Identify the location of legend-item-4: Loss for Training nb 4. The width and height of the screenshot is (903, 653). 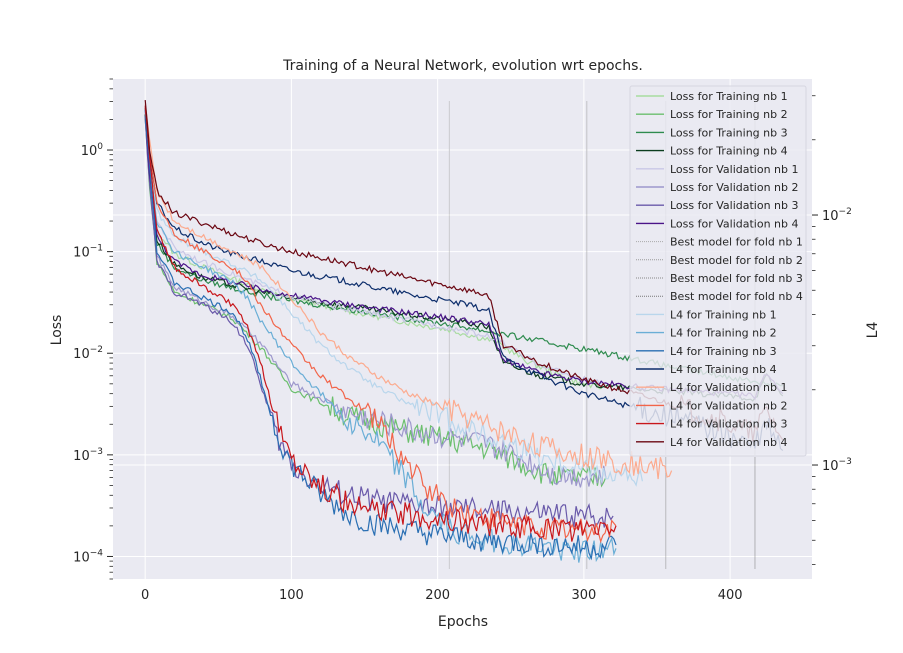
(729, 151).